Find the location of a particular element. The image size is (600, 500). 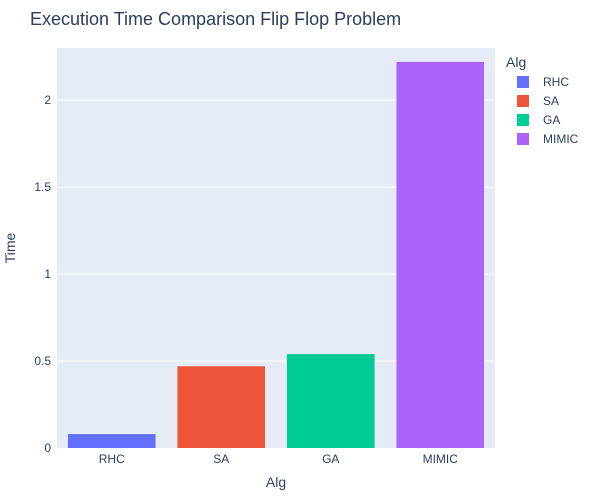

bar-mimic is located at coordinates (440, 254).